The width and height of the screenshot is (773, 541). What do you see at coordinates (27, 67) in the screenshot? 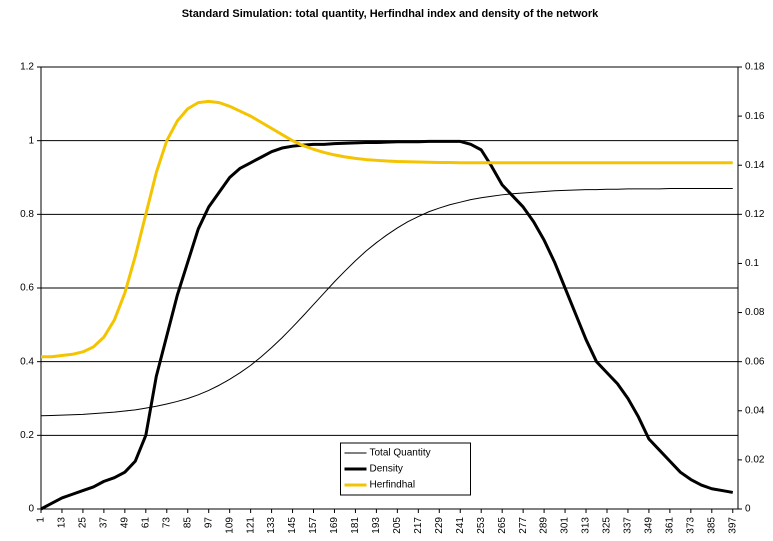
I see `y-tick-label: 1.2` at bounding box center [27, 67].